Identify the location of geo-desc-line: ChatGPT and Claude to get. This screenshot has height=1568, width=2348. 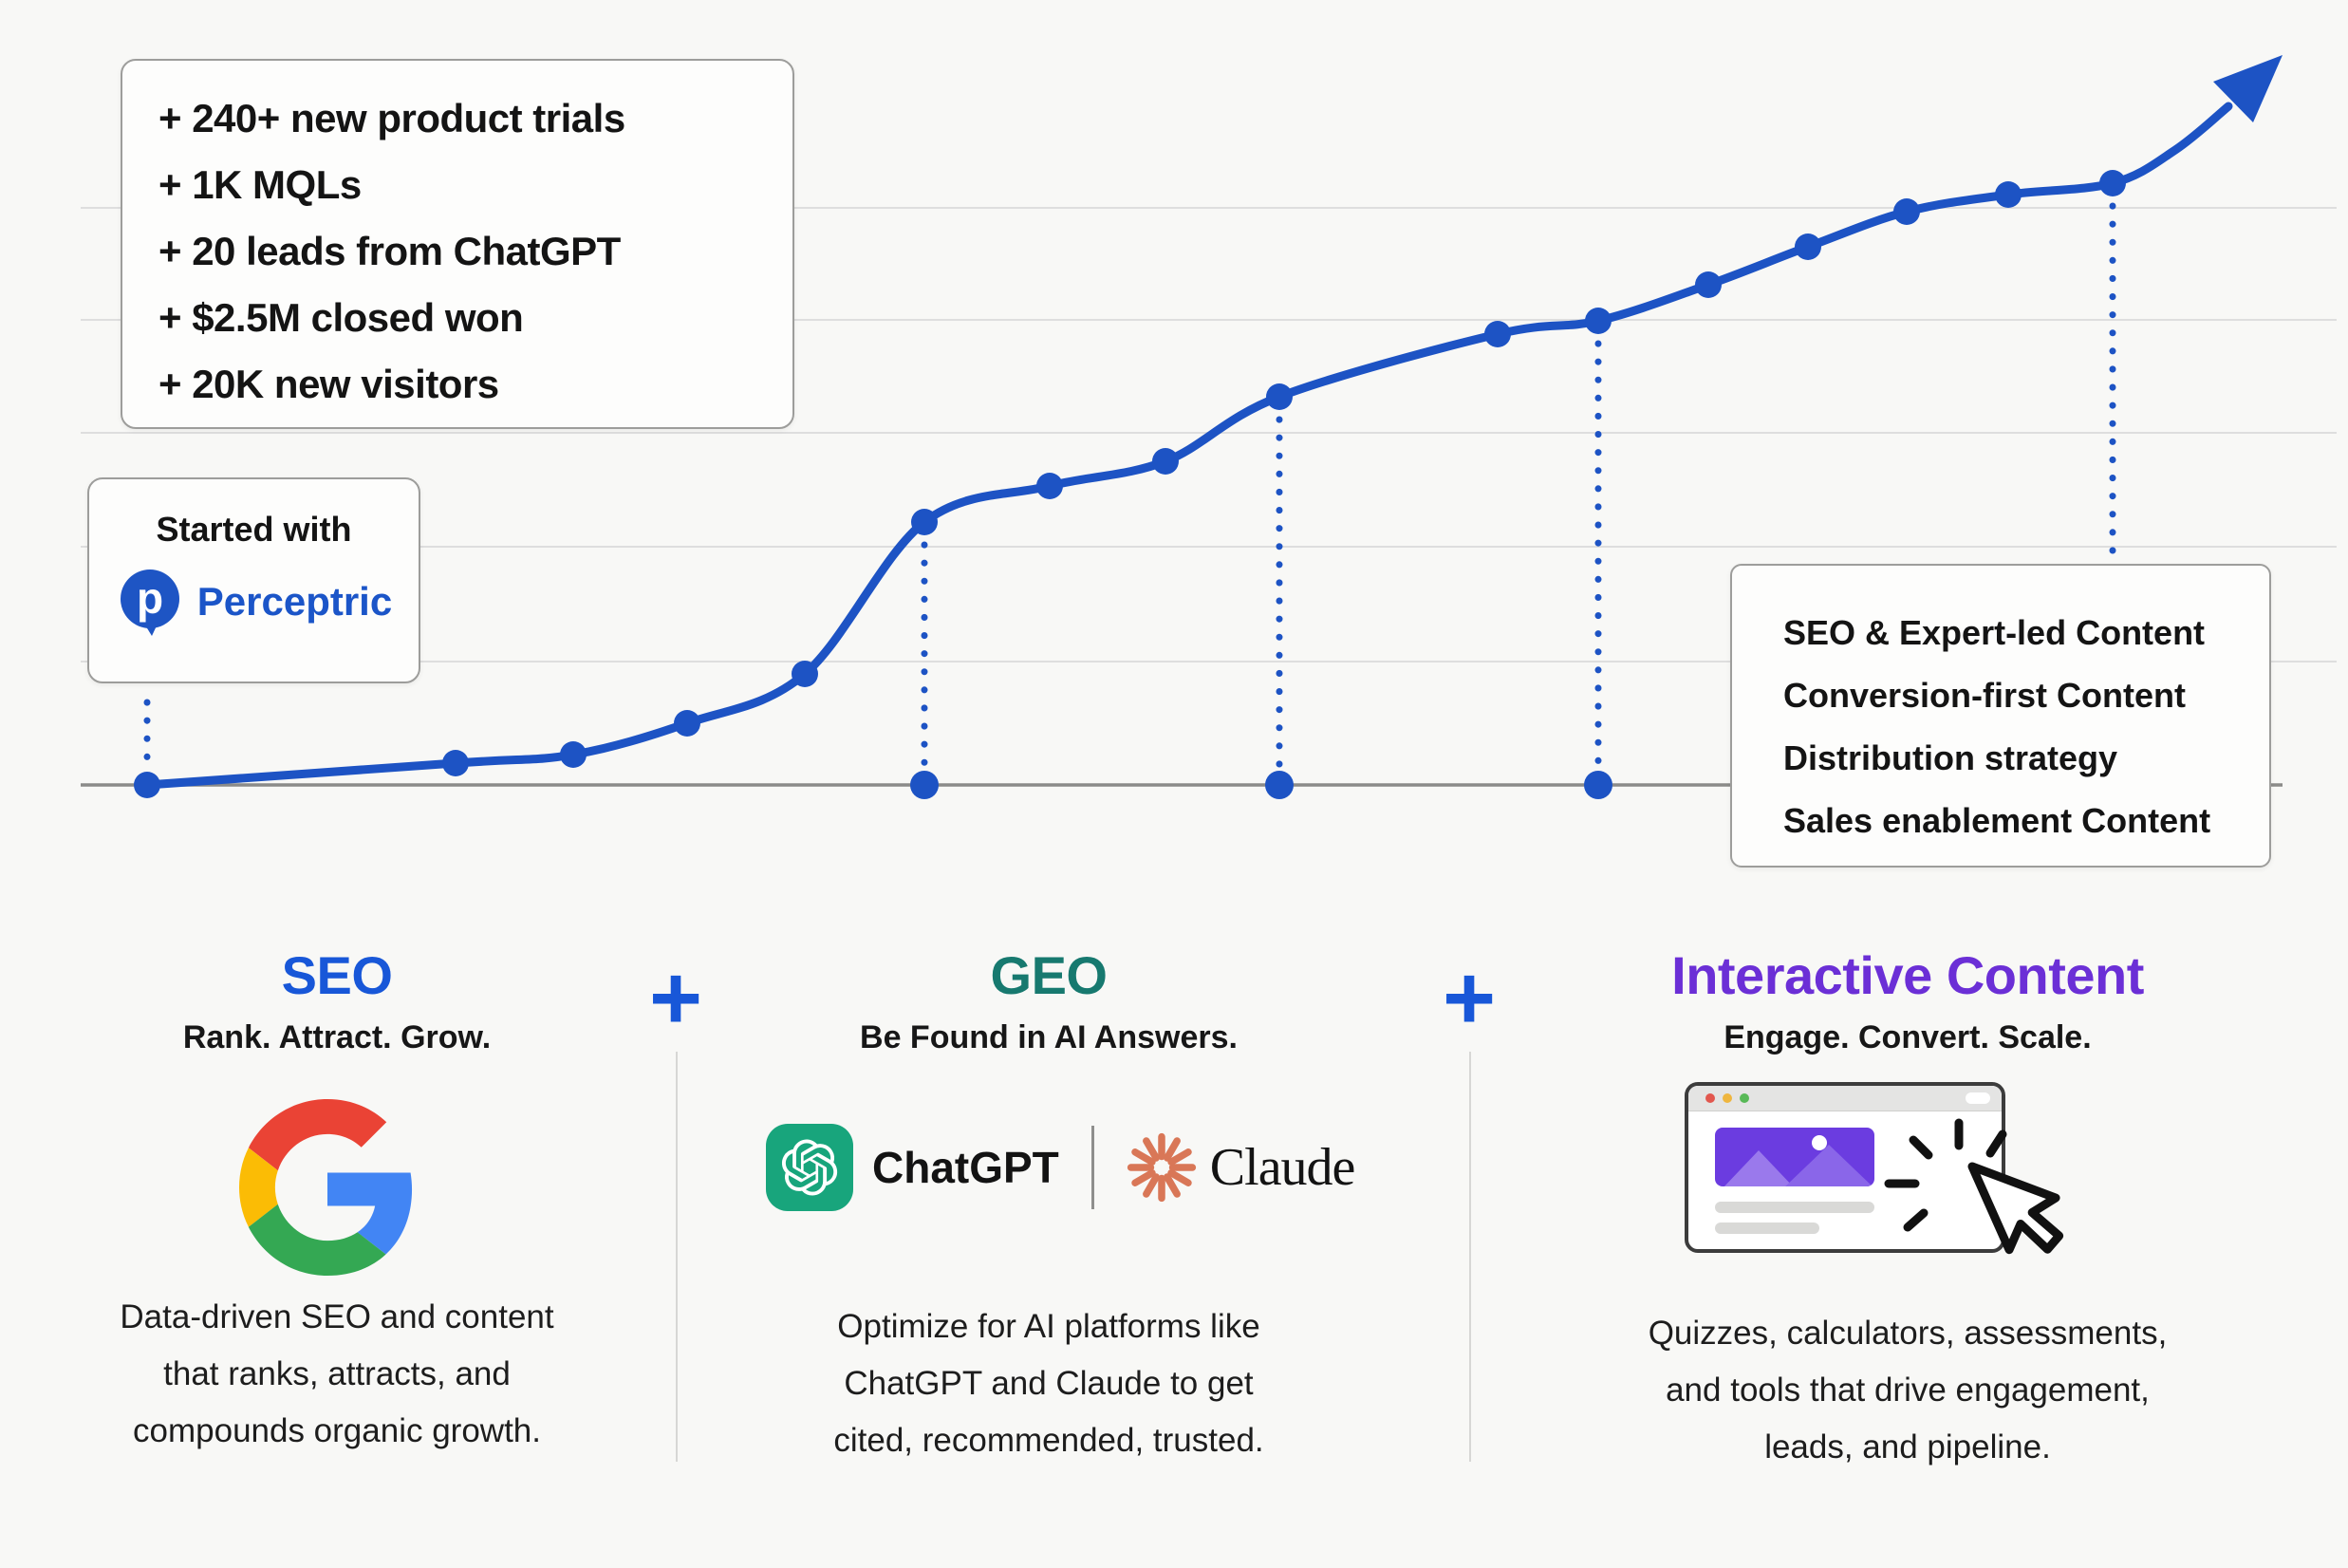
(1049, 1384).